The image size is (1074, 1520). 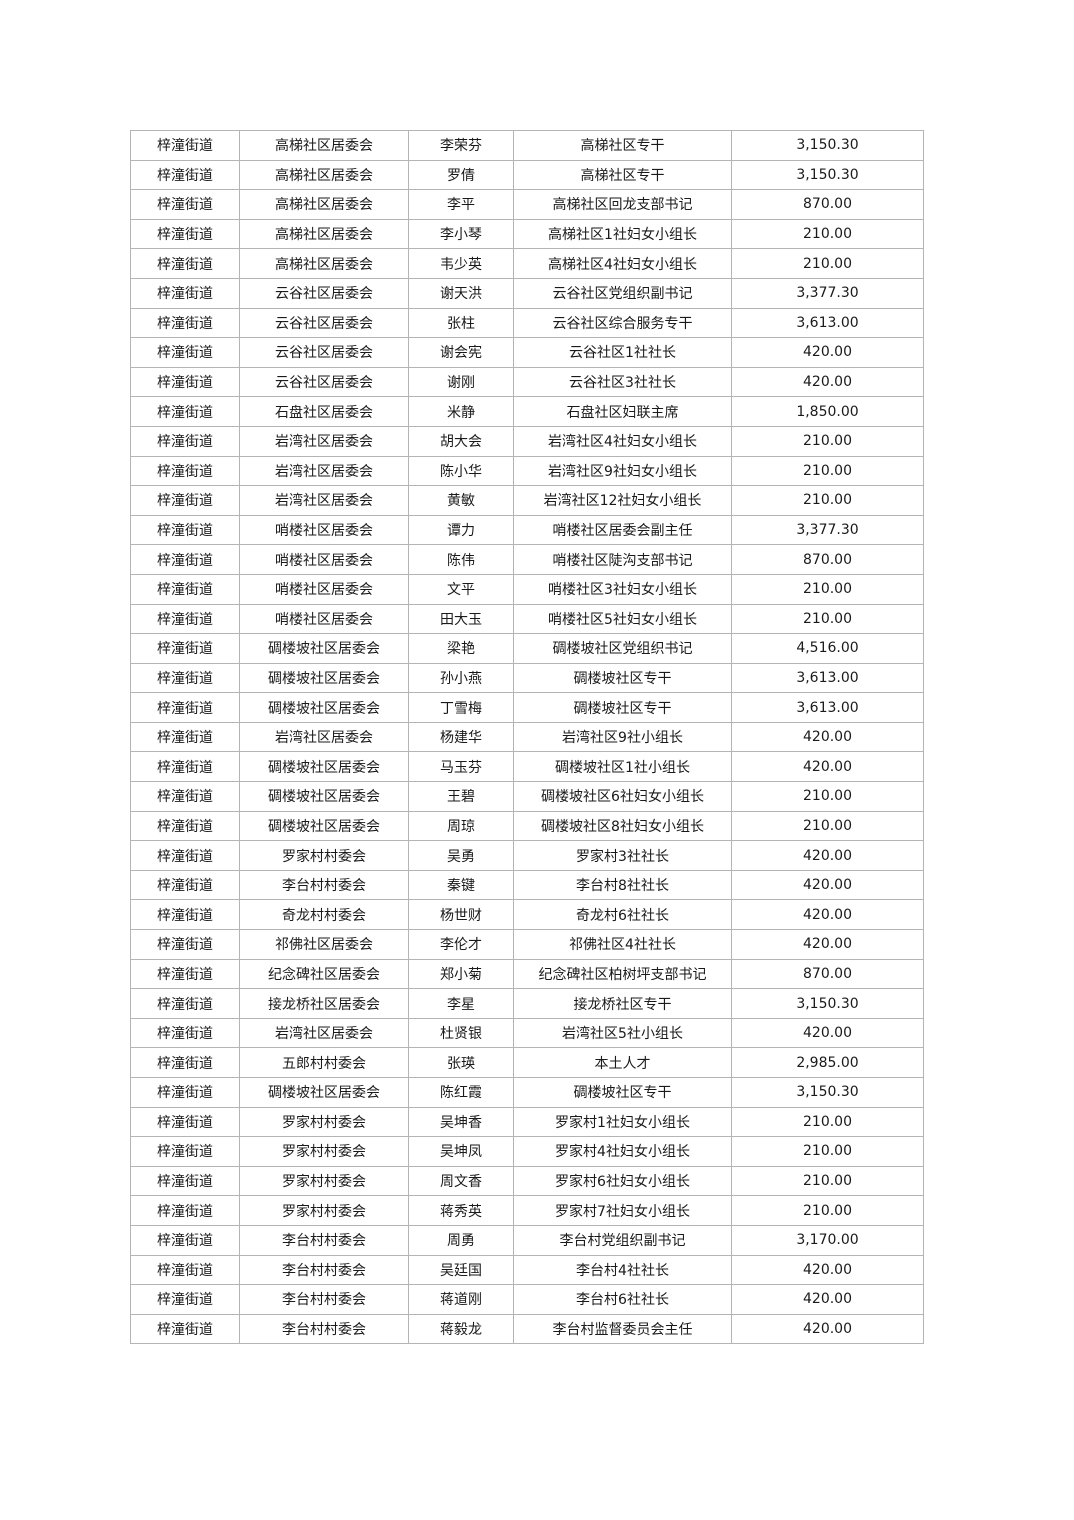 I want to click on table-row: 梓潼街道 岩湾社区居委会 杜贤银 岩湾社区5社小组长 420.00, so click(x=527, y=1033).